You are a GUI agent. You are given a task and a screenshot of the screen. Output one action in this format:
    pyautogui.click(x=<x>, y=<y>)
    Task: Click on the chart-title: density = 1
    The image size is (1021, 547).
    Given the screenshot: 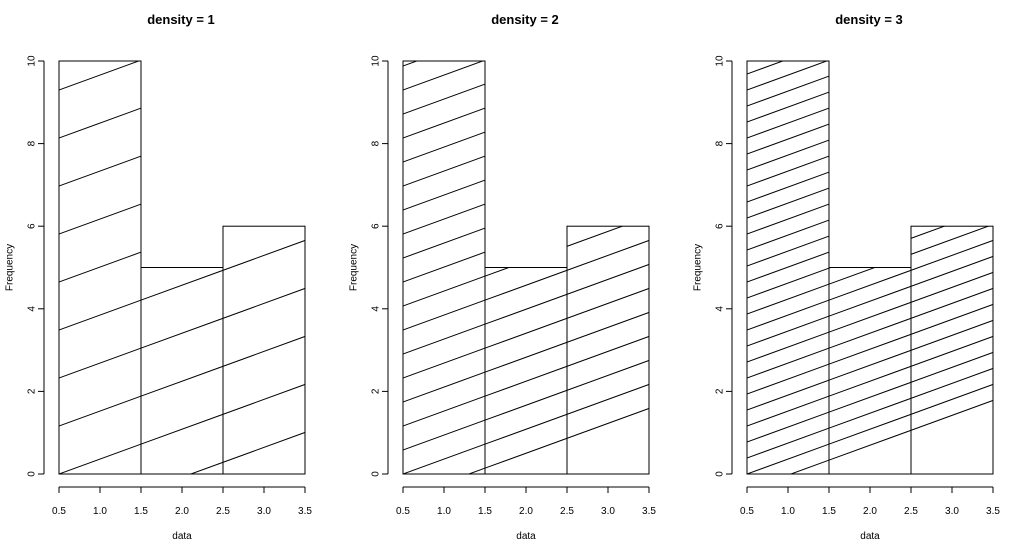 What is the action you would take?
    pyautogui.click(x=181, y=19)
    